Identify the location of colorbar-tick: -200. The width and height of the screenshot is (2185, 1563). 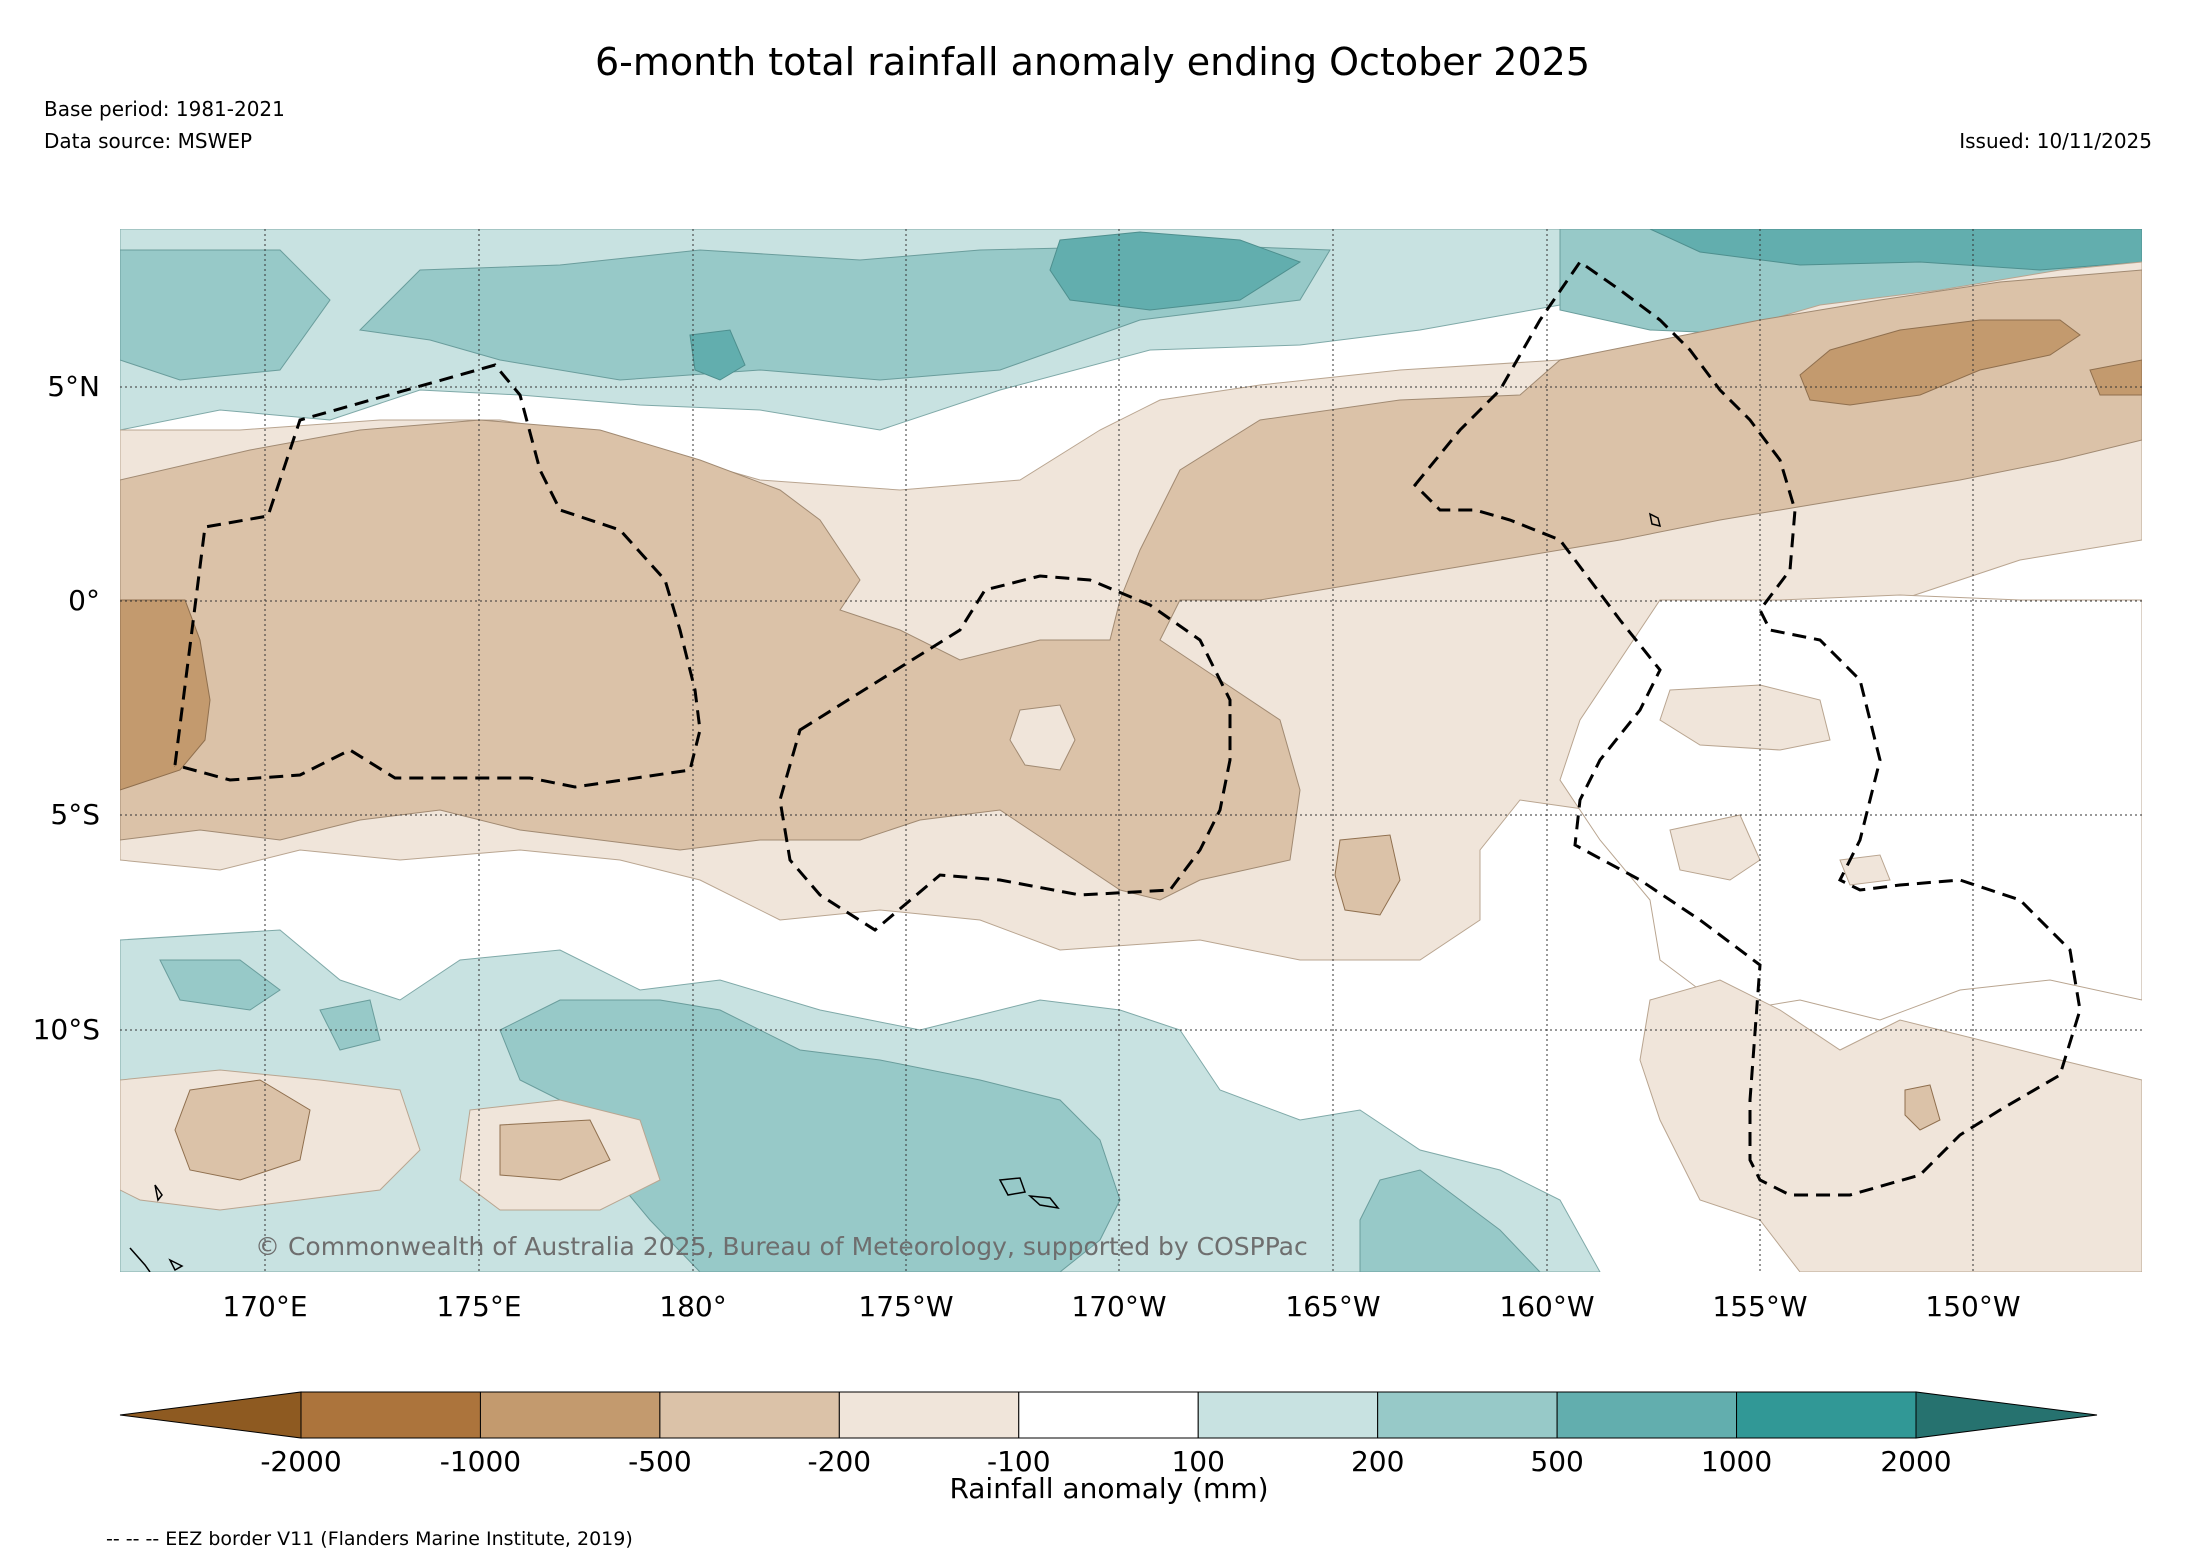
(840, 1461).